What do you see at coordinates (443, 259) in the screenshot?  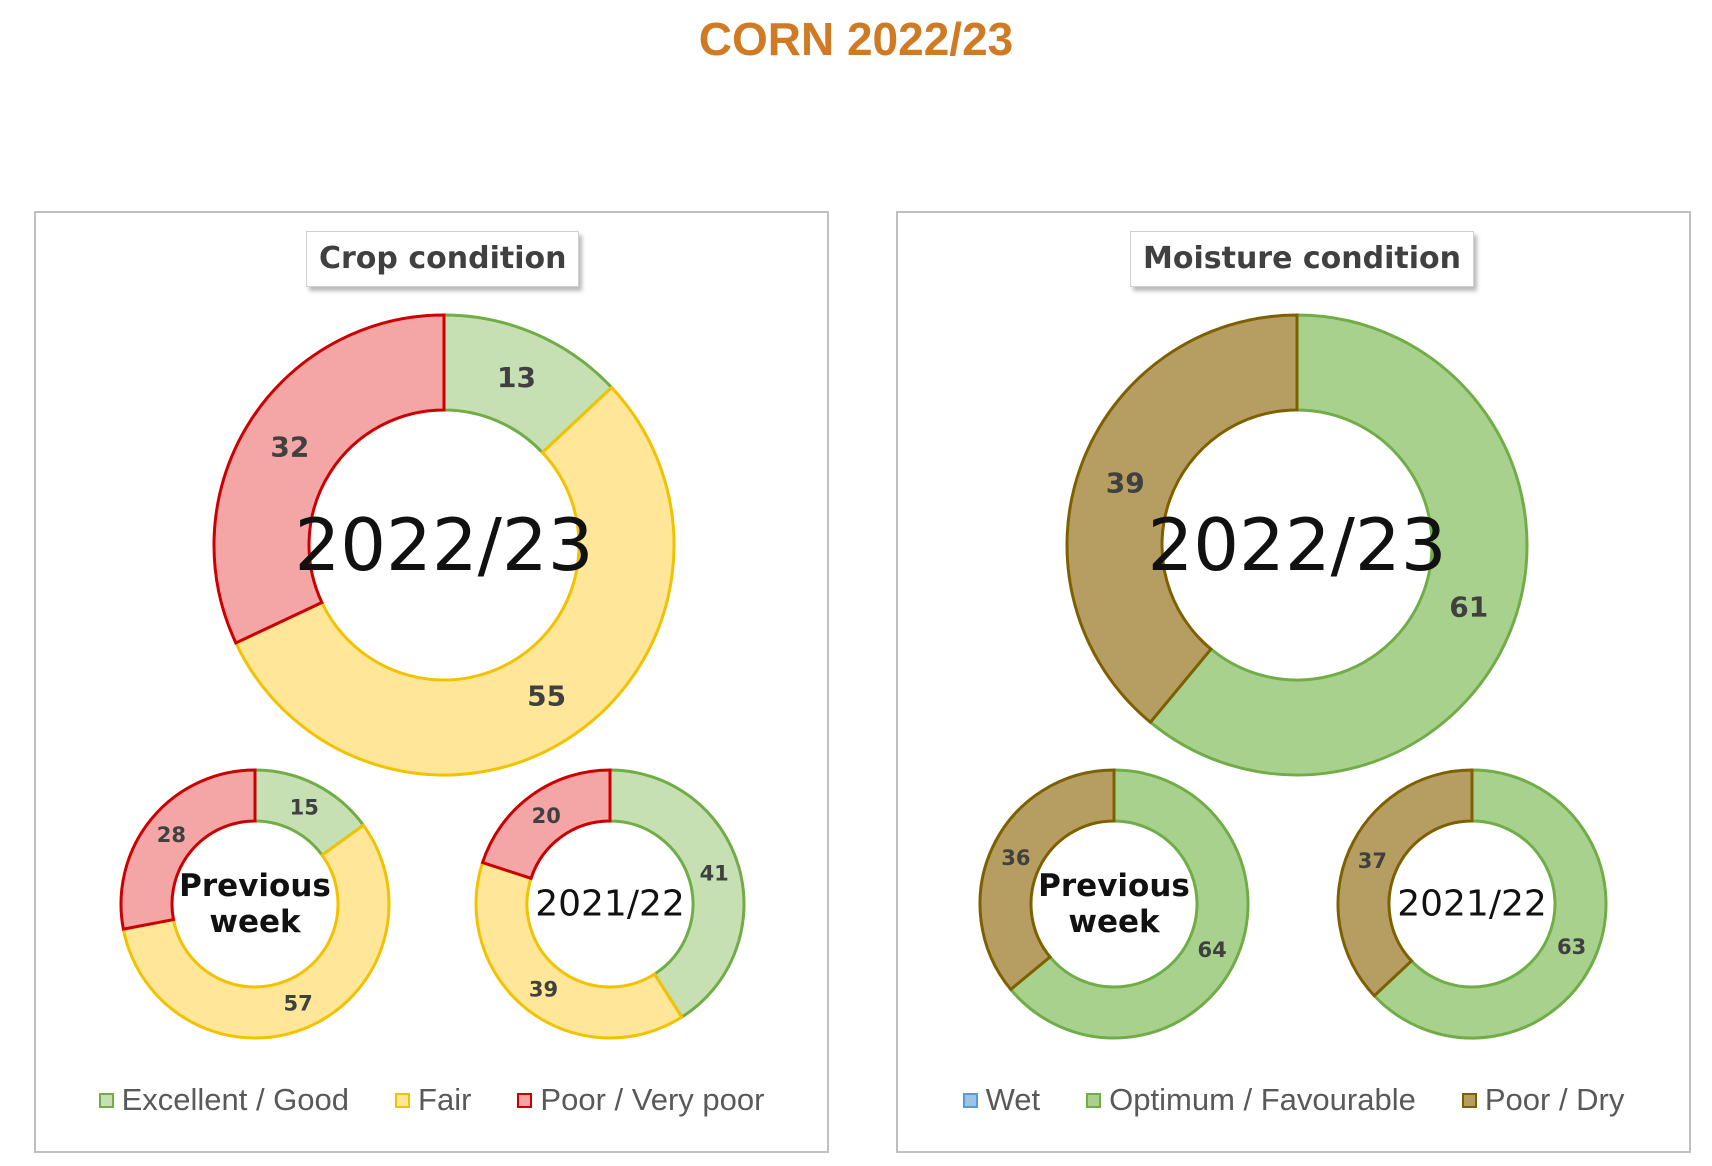 I see `crop-condition-title: Crop condition` at bounding box center [443, 259].